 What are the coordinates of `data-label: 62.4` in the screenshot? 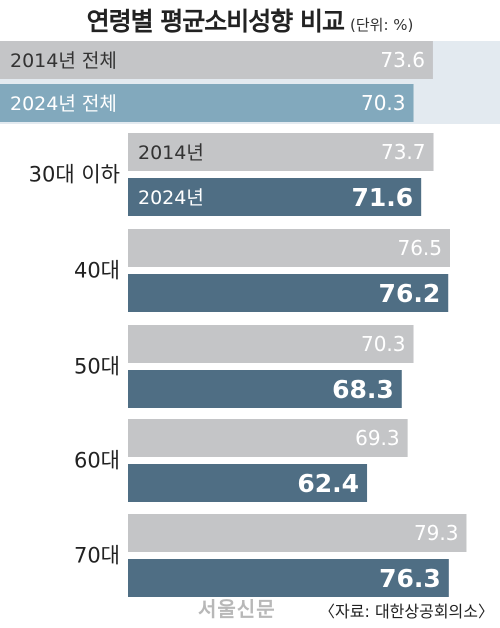 It's located at (328, 483).